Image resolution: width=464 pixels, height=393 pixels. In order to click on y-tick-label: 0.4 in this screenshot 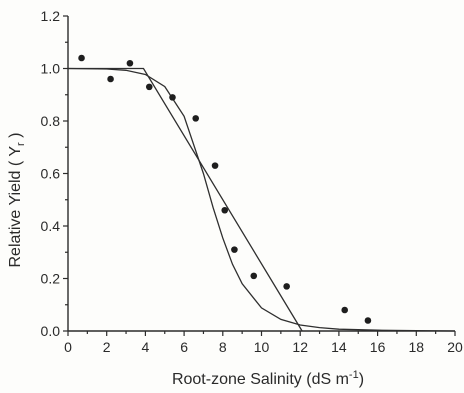, I will do `click(51, 226)`.